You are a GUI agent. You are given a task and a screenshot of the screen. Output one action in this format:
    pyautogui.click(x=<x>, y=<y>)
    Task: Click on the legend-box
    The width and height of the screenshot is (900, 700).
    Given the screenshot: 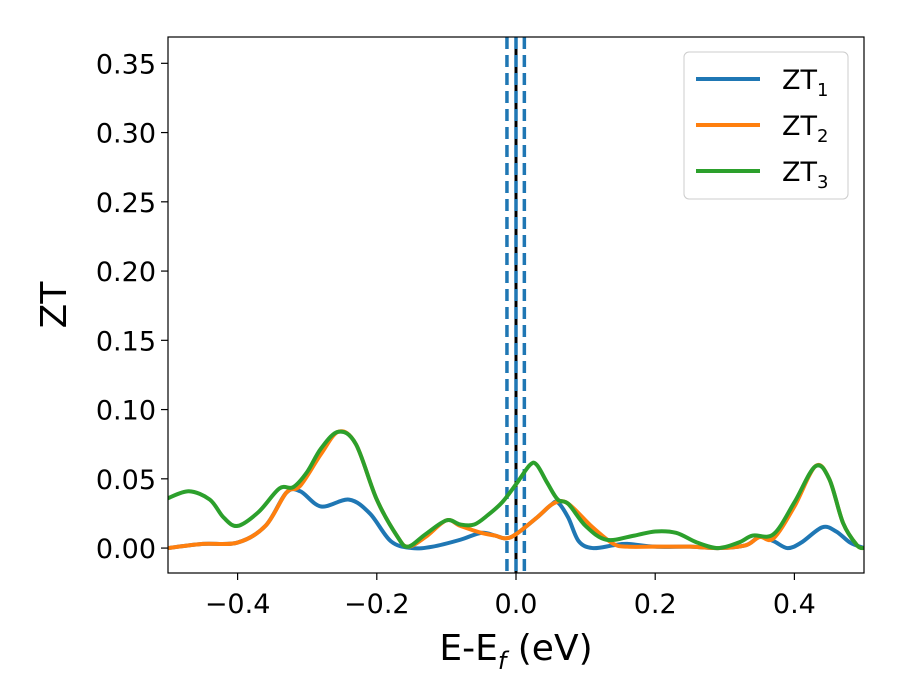 What is the action you would take?
    pyautogui.click(x=766, y=125)
    